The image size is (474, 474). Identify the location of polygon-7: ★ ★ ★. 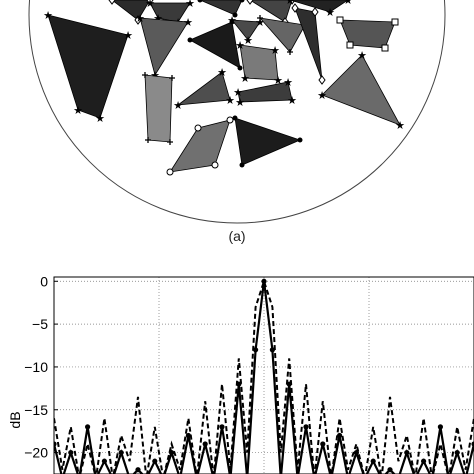
(164, 47).